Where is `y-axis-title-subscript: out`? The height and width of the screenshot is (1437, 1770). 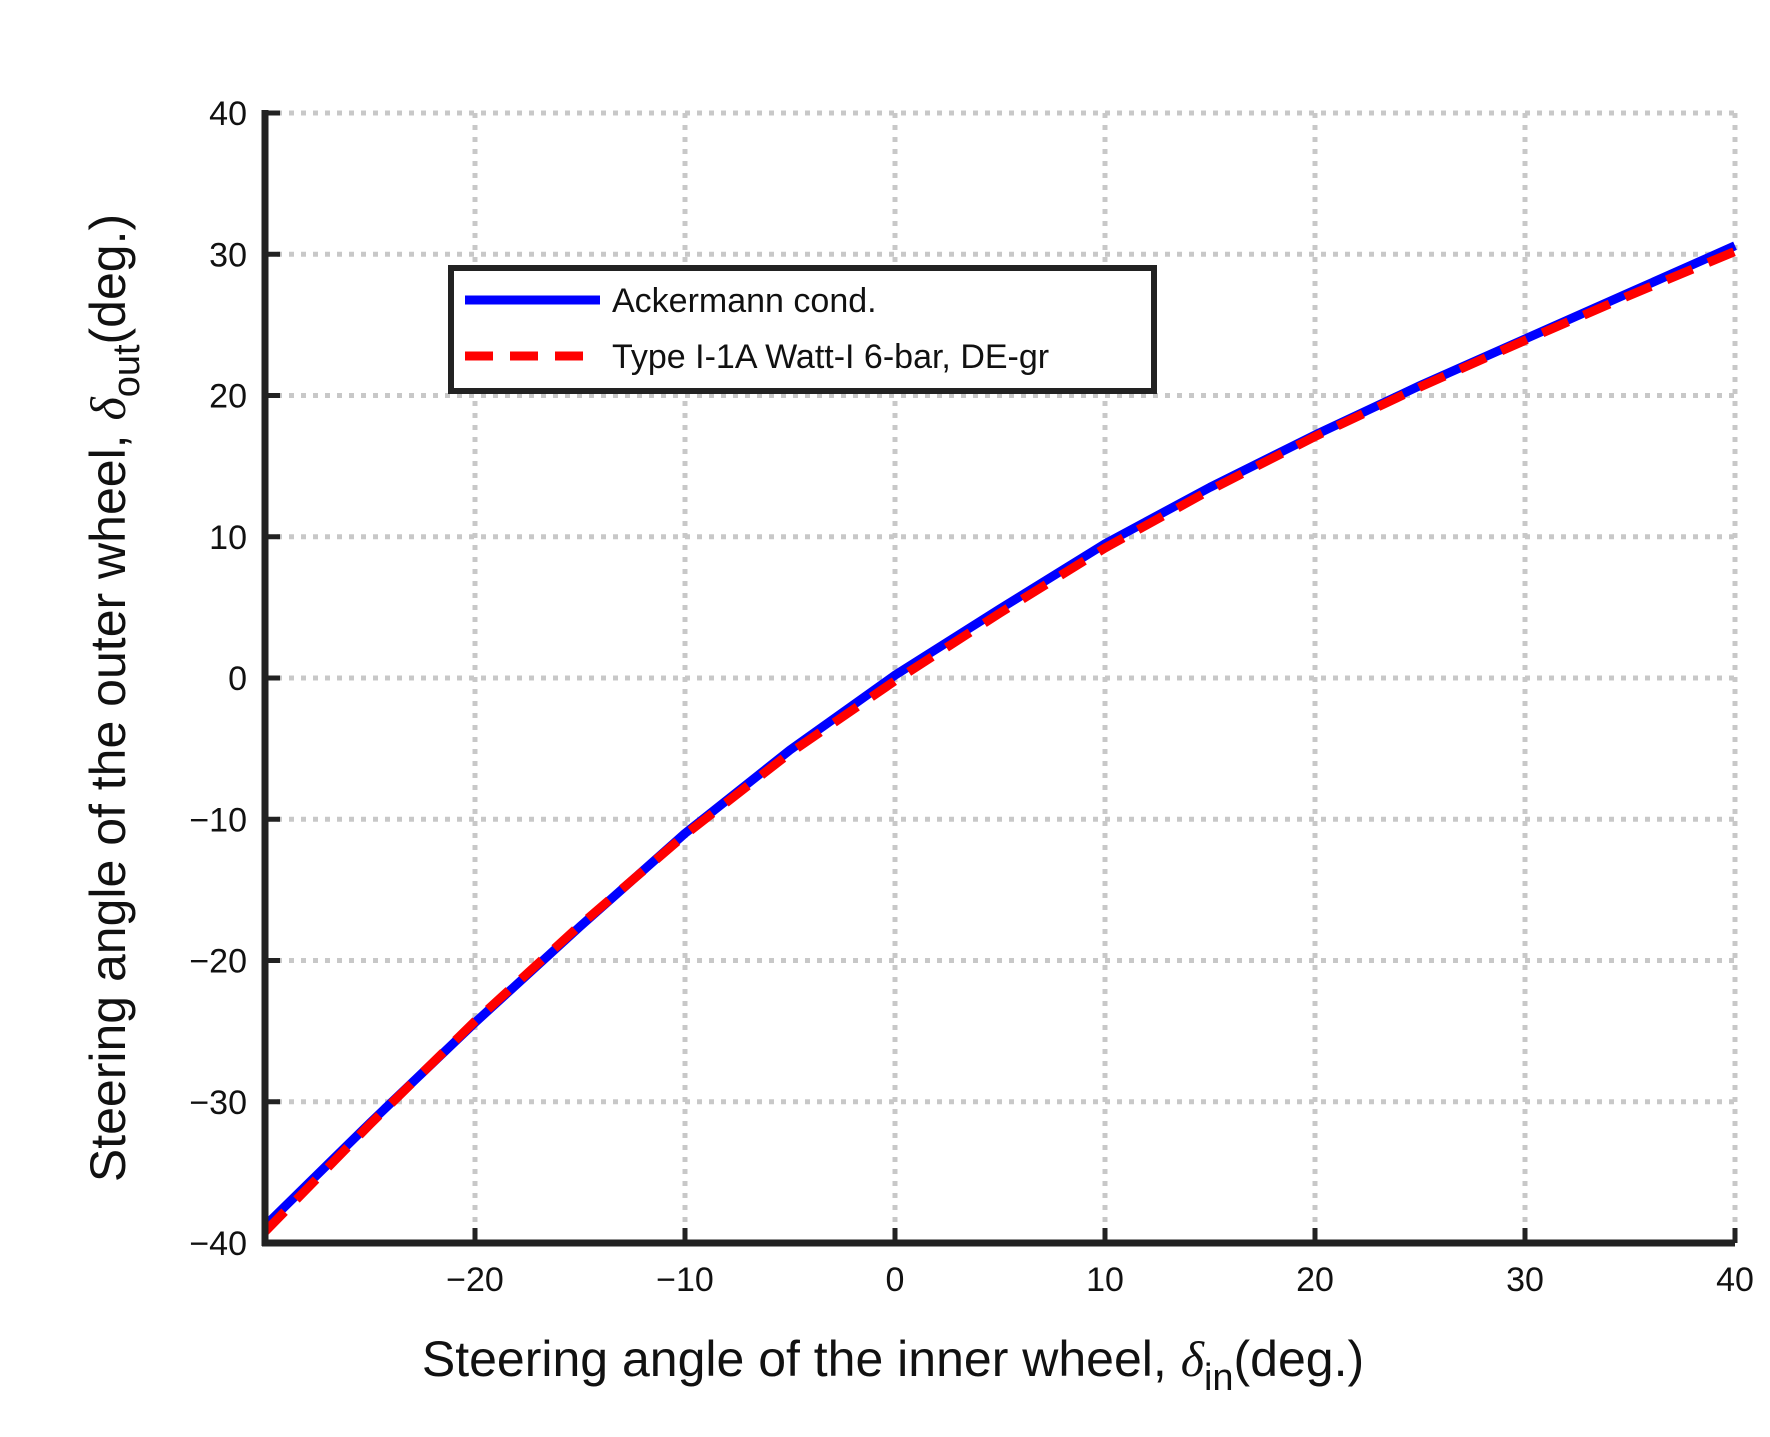
y-axis-title-subscript: out is located at coordinates (127, 370).